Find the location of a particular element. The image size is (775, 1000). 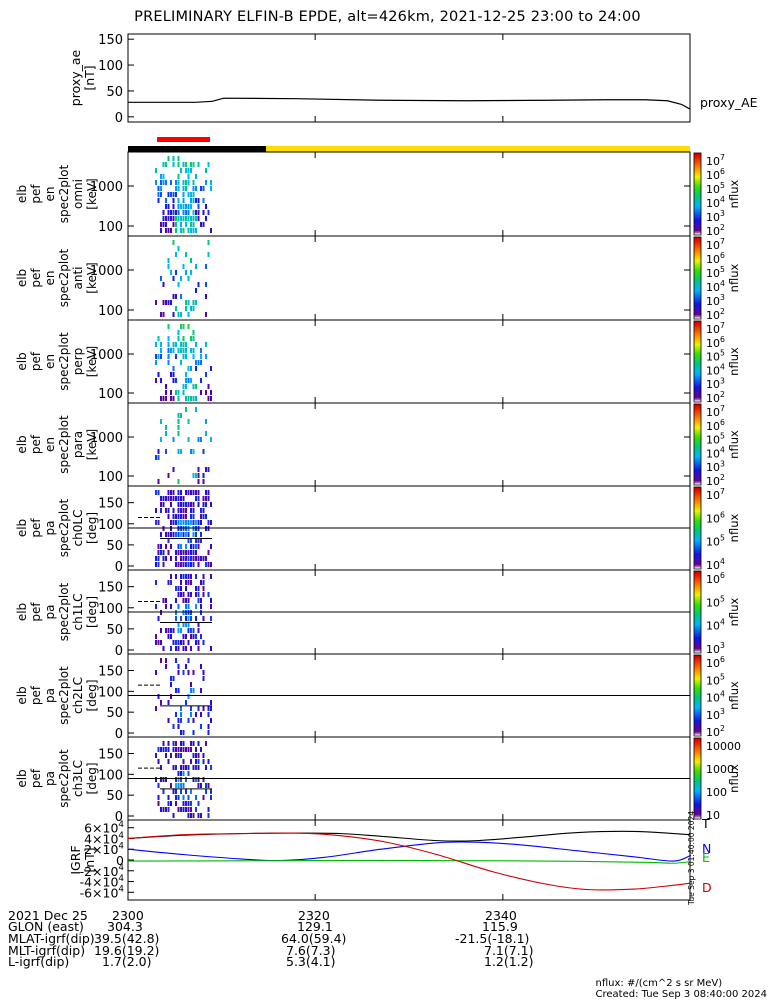

footer-row-date: 2021 Dec 25 is located at coordinates (48, 915).